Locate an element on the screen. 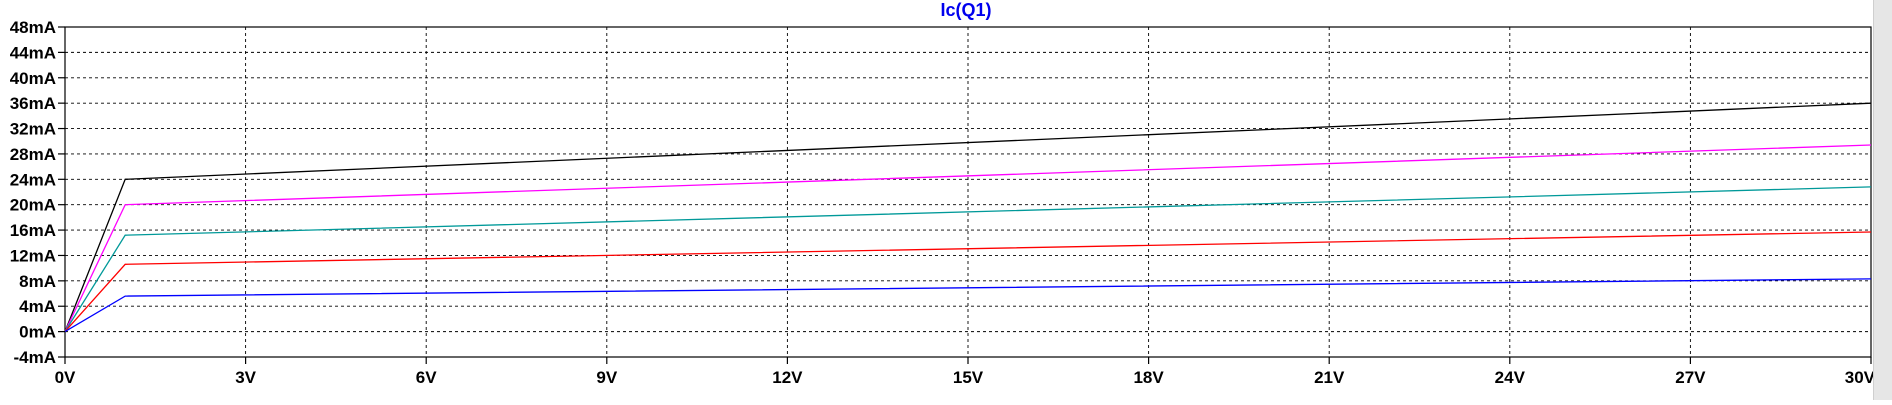 The width and height of the screenshot is (1892, 405). y-tick-label: -4mA is located at coordinates (34, 357).